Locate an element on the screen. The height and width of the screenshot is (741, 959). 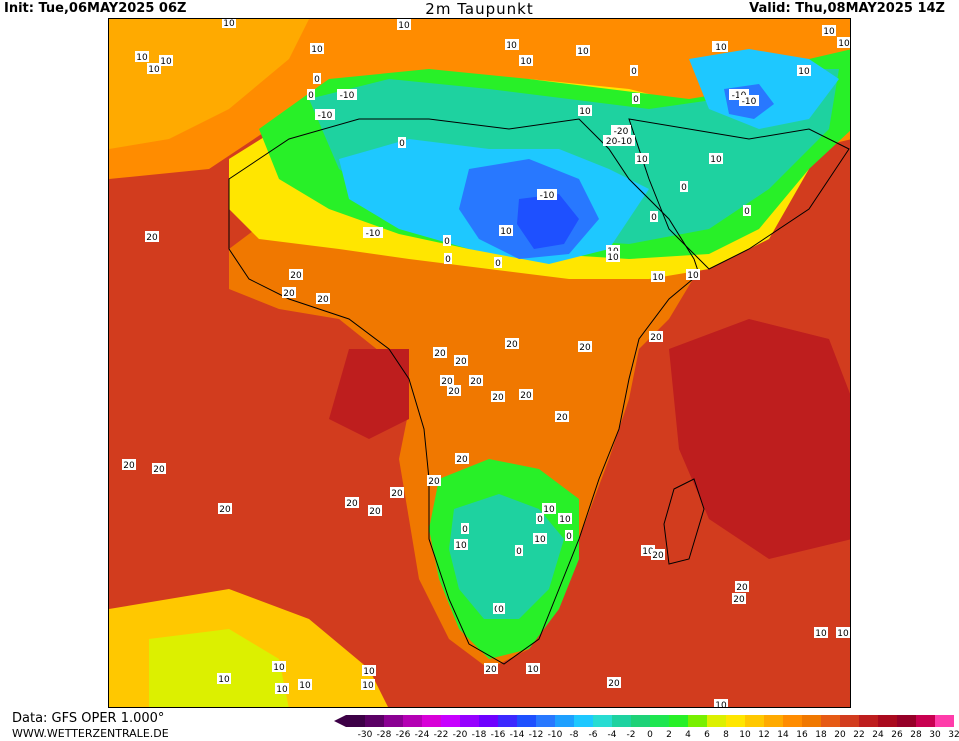
contour-label: 20-10 is located at coordinates (619, 141).